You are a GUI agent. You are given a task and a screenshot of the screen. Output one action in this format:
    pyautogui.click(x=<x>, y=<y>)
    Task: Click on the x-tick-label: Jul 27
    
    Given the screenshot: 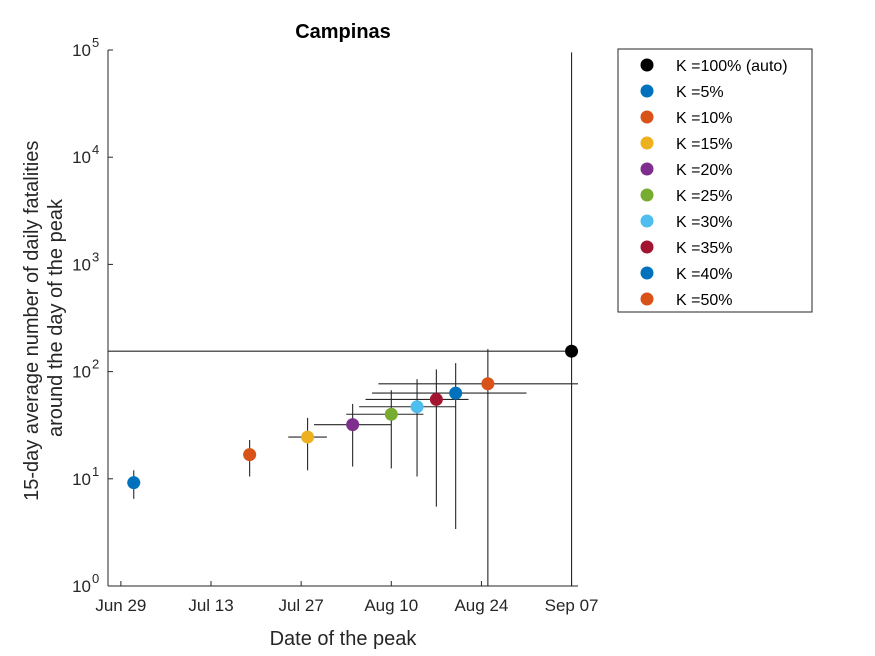 What is the action you would take?
    pyautogui.click(x=300, y=605)
    